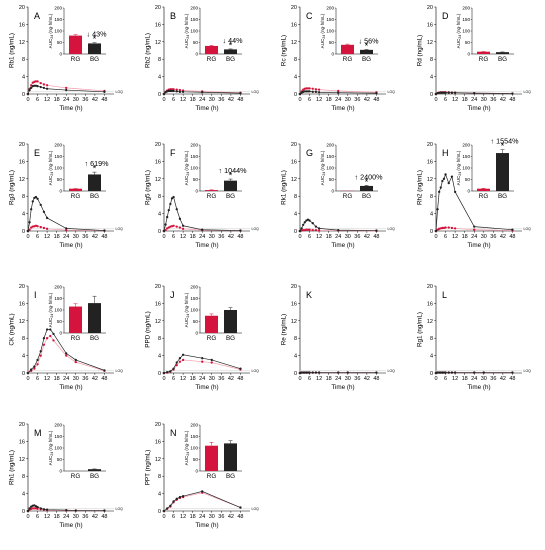 The width and height of the screenshot is (545, 550). I want to click on y-axis-label: Rh1 (ng/mL), so click(12, 467).